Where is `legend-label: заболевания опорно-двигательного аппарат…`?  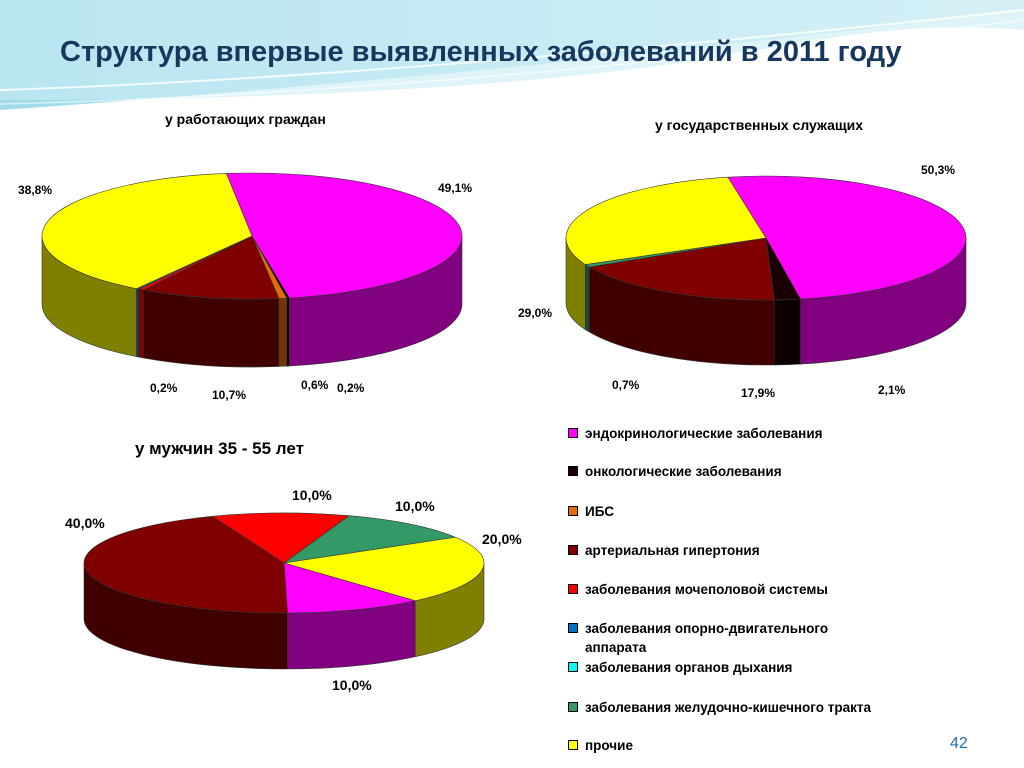
legend-label: заболевания опорно-двигательного аппарат… is located at coordinates (707, 638).